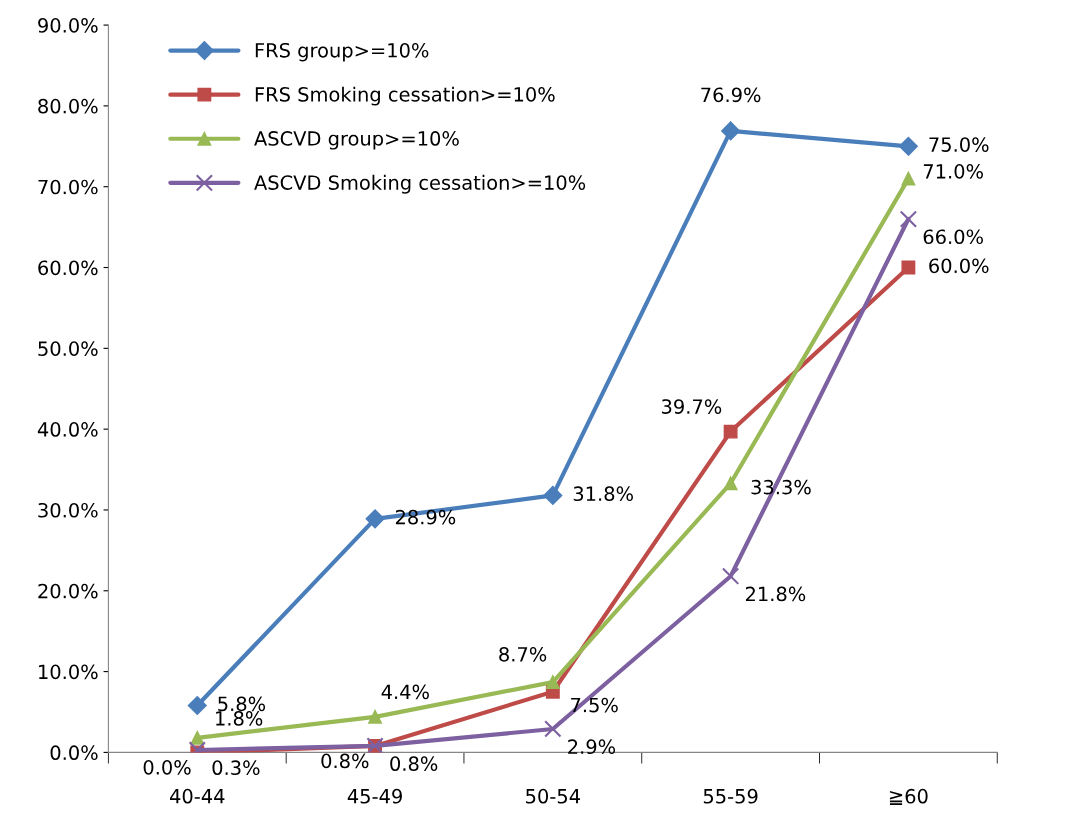 Image resolution: width=1084 pixels, height=836 pixels. What do you see at coordinates (242, 704) in the screenshot?
I see `data-label: 5.8%` at bounding box center [242, 704].